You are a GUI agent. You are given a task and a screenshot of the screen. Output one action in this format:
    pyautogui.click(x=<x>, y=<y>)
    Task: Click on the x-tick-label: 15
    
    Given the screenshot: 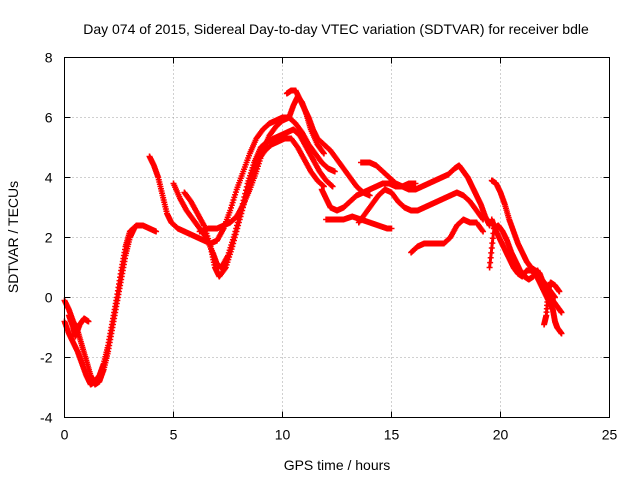 What is the action you would take?
    pyautogui.click(x=392, y=435)
    